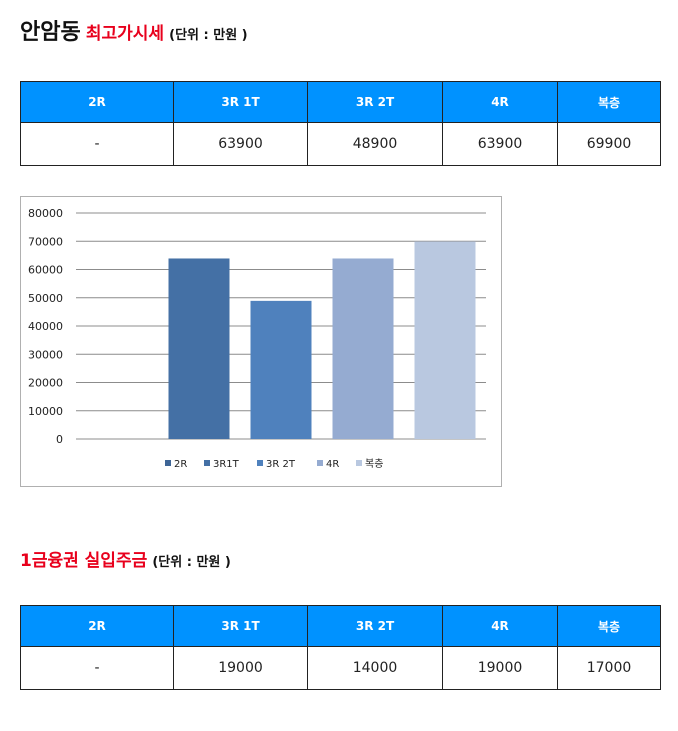 The width and height of the screenshot is (678, 731). Describe the element at coordinates (180, 464) in the screenshot. I see `legend-label: 2R` at that location.